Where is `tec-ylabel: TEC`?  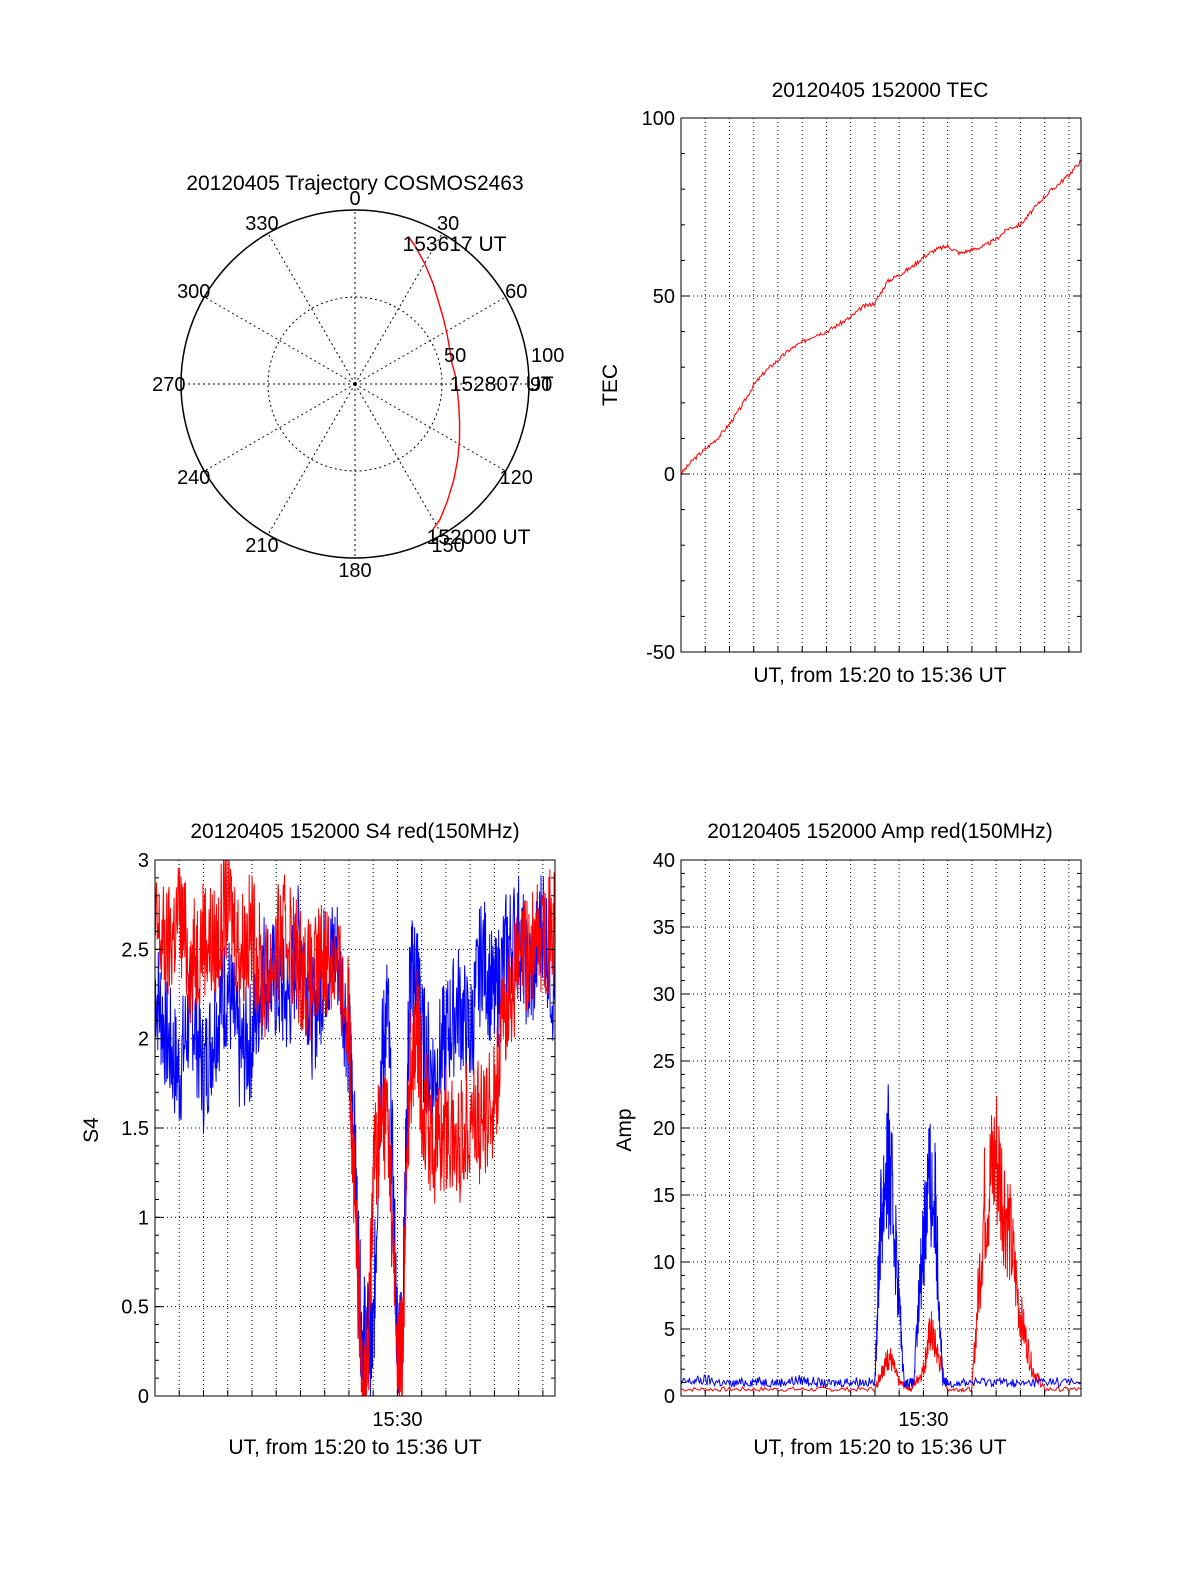
tec-ylabel: TEC is located at coordinates (610, 385).